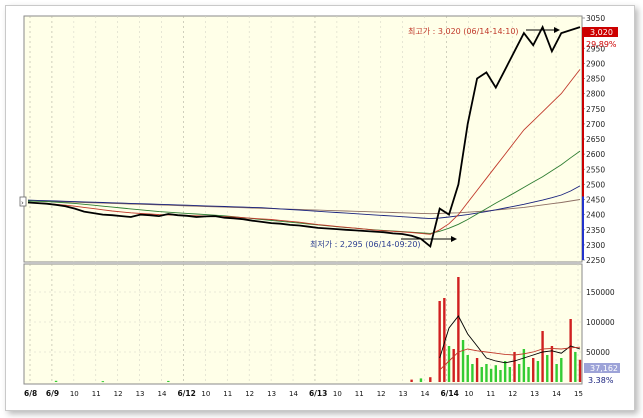 This screenshot has width=643, height=418. I want to click on price-tick-label: 2850, so click(595, 79).